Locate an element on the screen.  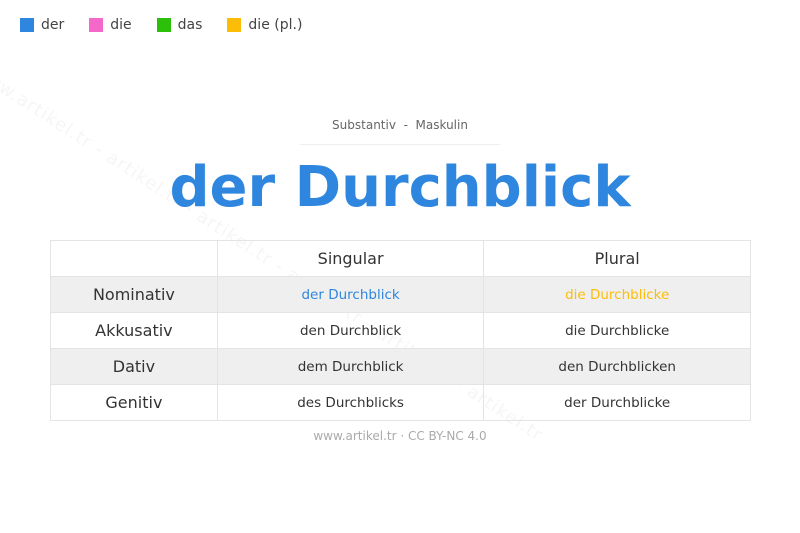
table-row: Nominativ der Durchblick die Durchblicke is located at coordinates (400, 294).